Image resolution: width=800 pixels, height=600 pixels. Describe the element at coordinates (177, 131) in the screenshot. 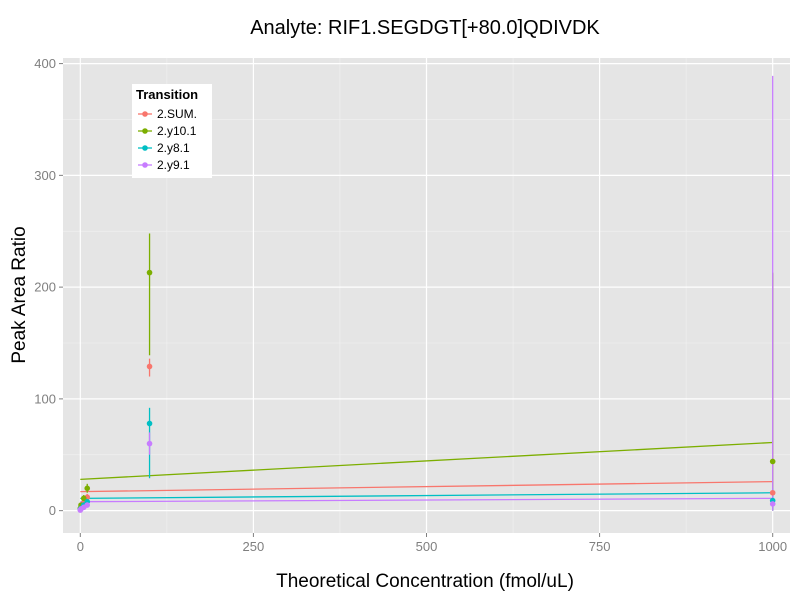

I see `legend-label: 2.y10.1` at that location.